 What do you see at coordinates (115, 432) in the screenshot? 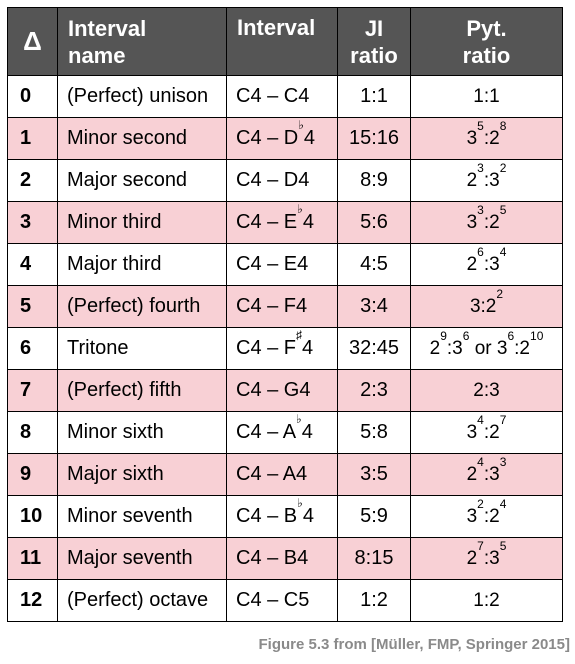
I see `interval-name: Minor sixth` at bounding box center [115, 432].